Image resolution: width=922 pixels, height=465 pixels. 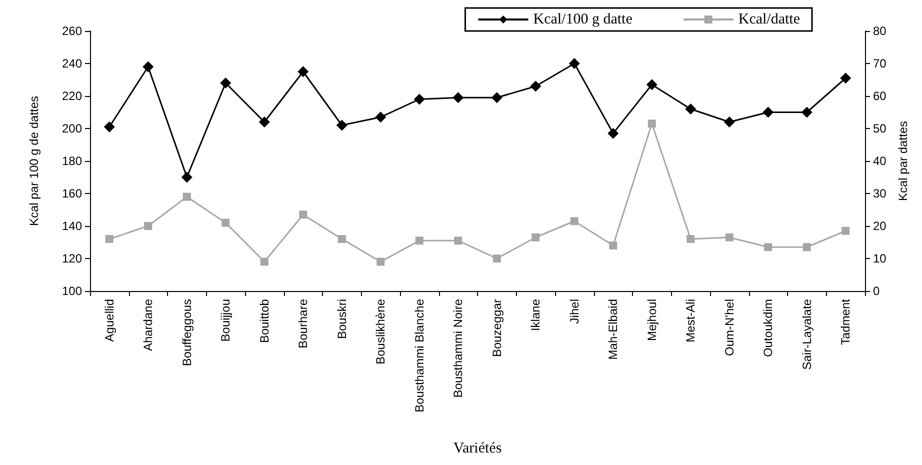 What do you see at coordinates (583, 20) in the screenshot?
I see `legend-label: Kcal/100 g datte` at bounding box center [583, 20].